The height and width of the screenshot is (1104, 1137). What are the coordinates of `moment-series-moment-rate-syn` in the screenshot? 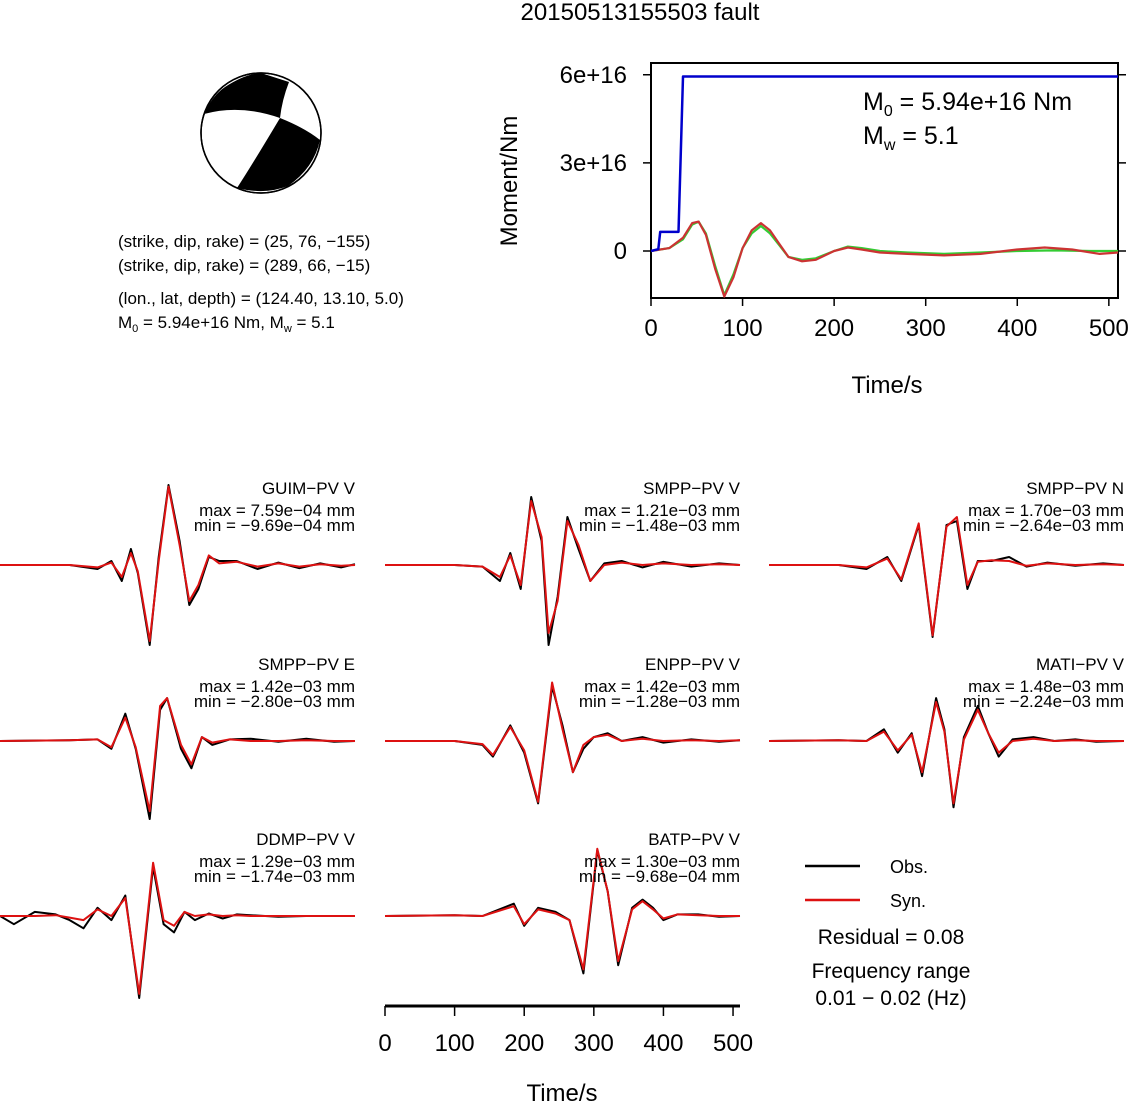 It's located at (884, 259).